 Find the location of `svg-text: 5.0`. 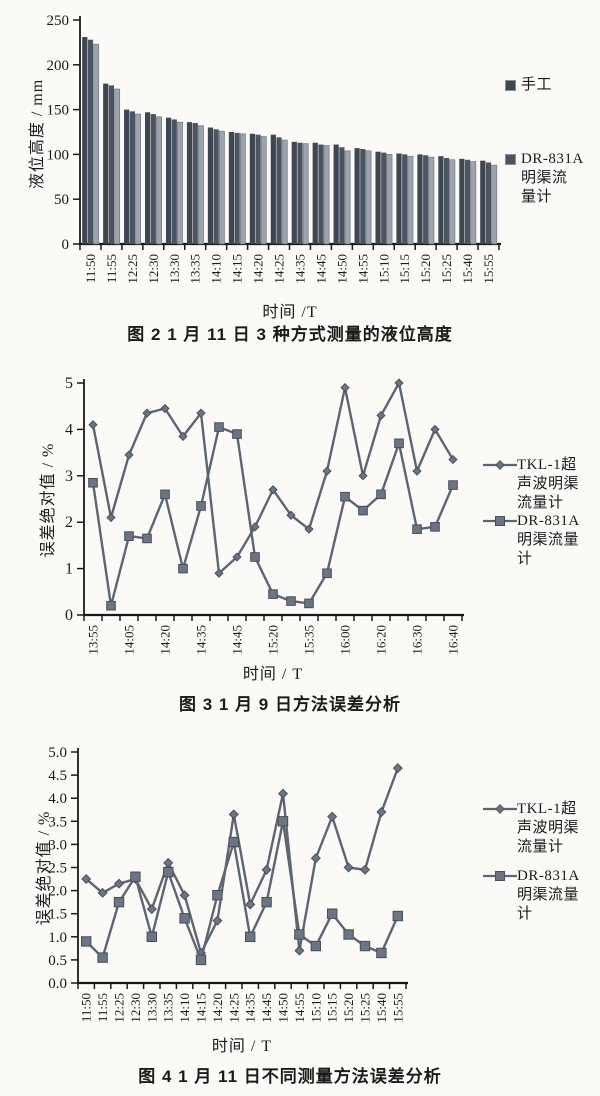

svg-text: 5.0 is located at coordinates (57, 753).